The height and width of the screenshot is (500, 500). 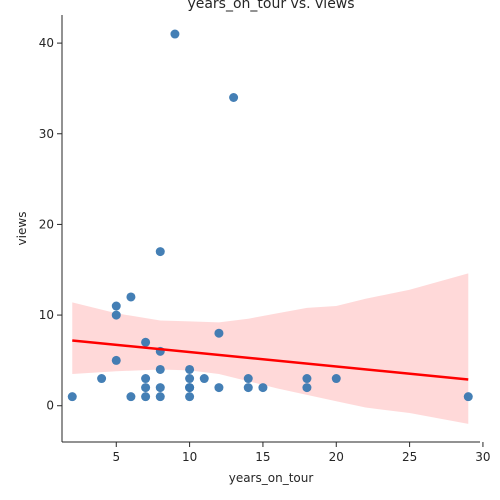 What do you see at coordinates (336, 457) in the screenshot?
I see `x-tick-label: 20` at bounding box center [336, 457].